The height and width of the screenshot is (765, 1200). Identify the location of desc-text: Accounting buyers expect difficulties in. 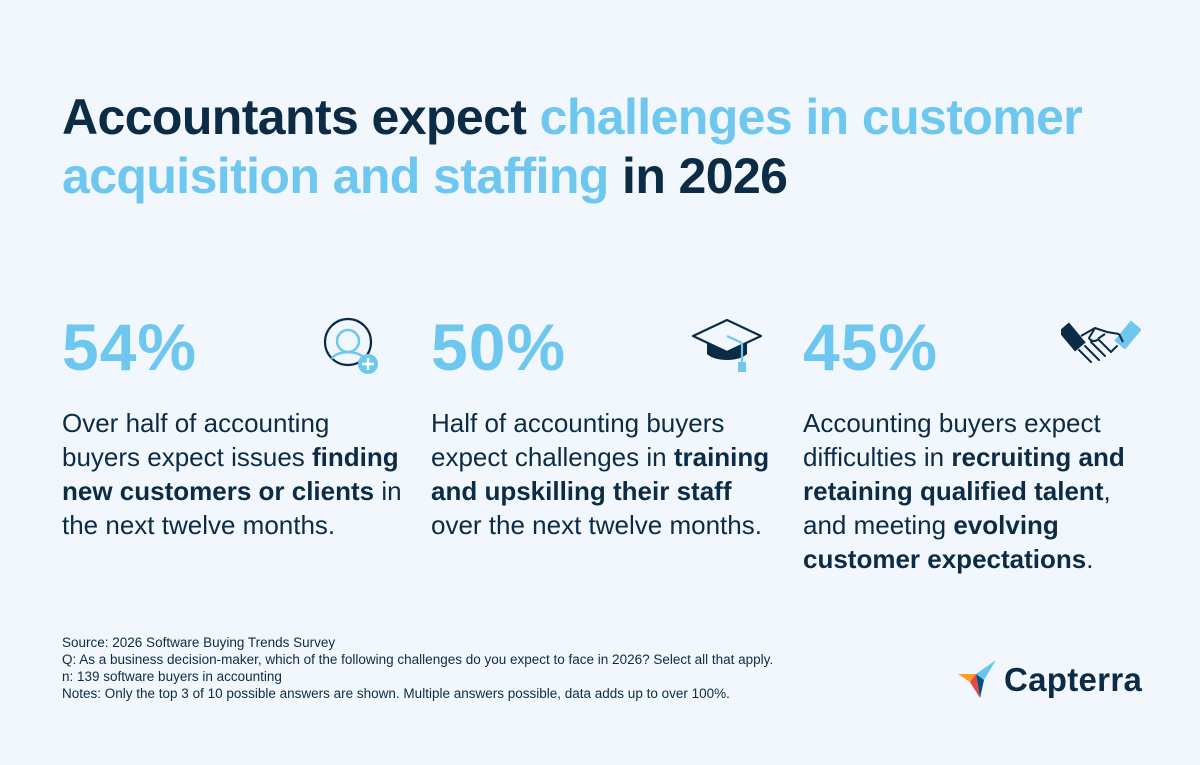
(952, 440).